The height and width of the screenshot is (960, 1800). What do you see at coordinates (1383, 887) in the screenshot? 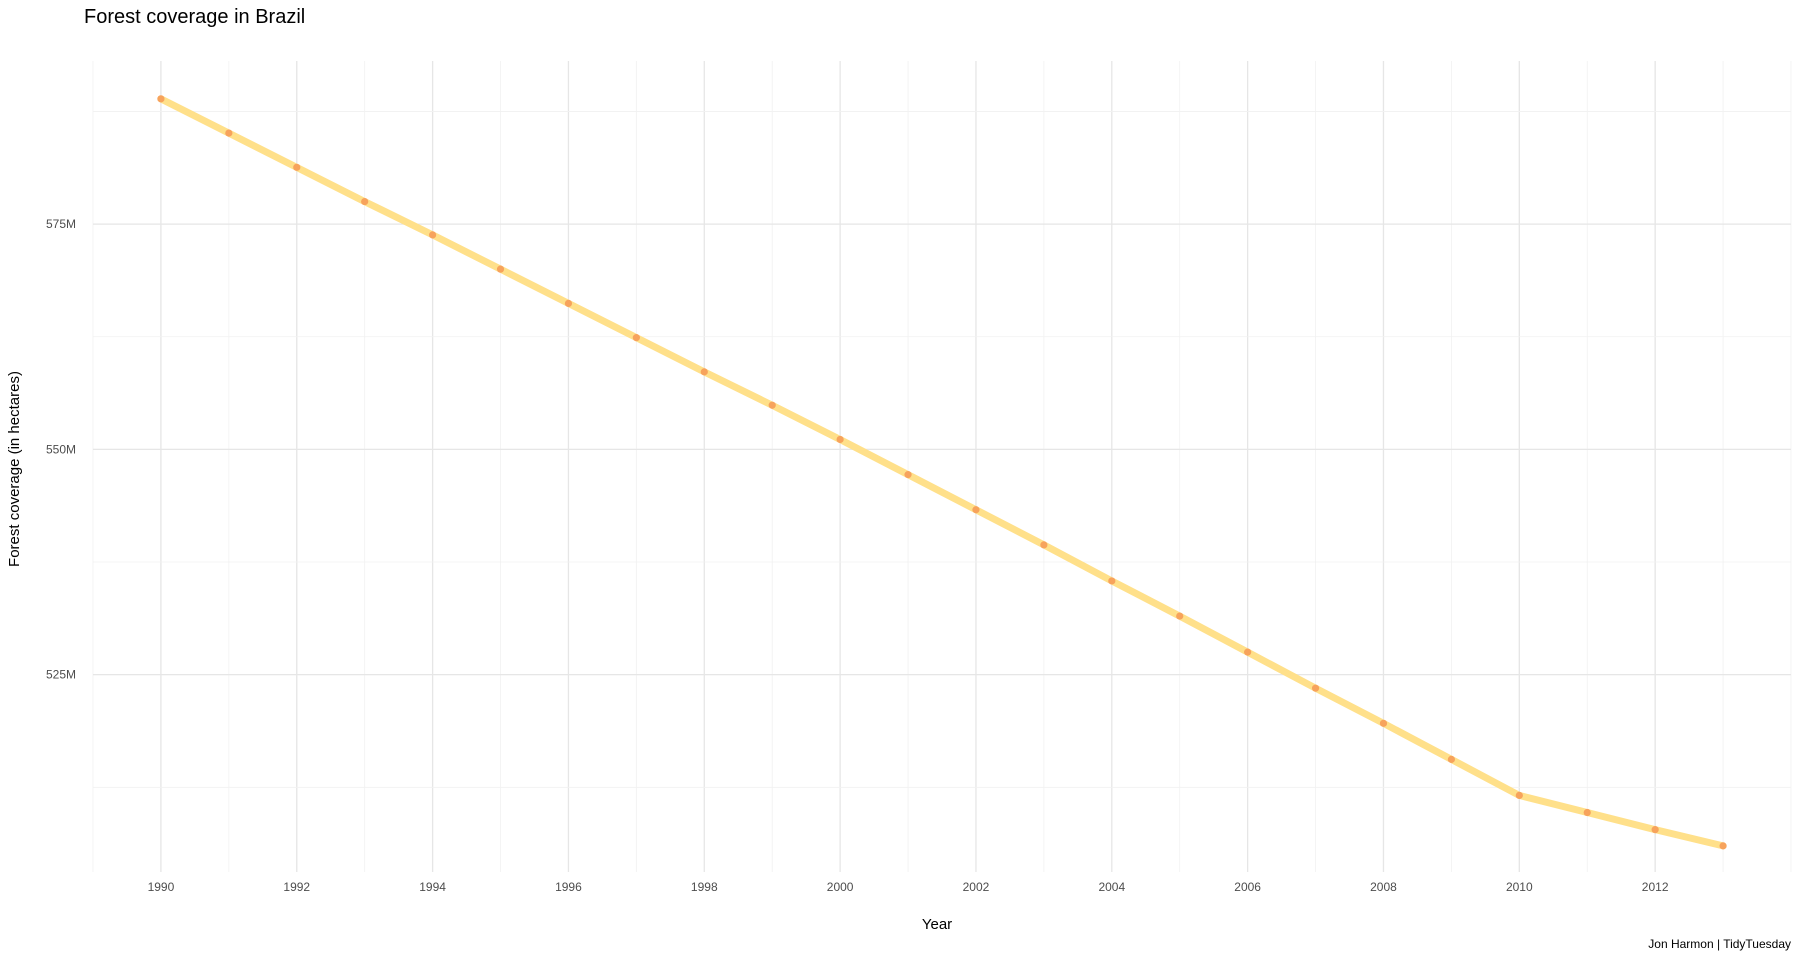
I see `x-tick-label: 2008` at bounding box center [1383, 887].